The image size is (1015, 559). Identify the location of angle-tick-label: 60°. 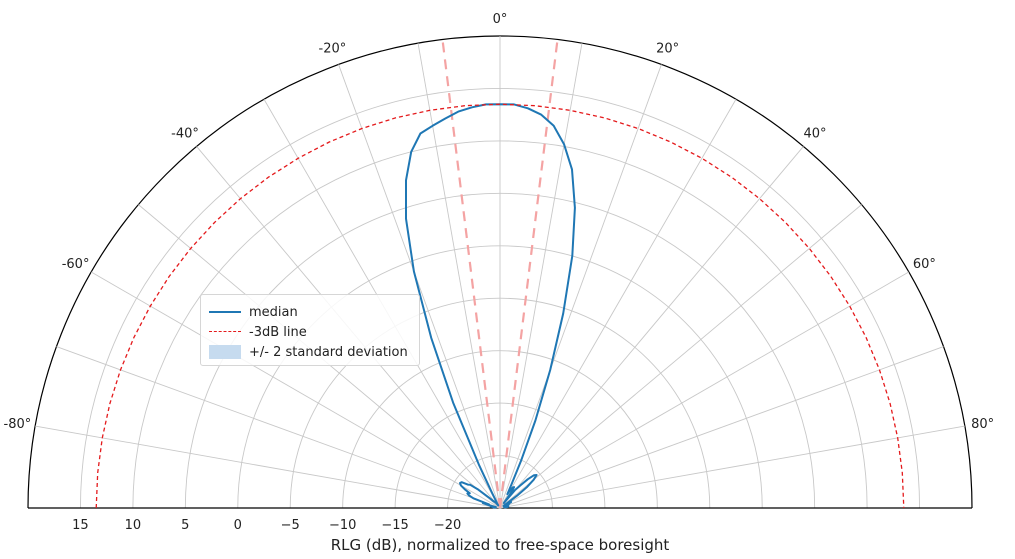
(924, 264).